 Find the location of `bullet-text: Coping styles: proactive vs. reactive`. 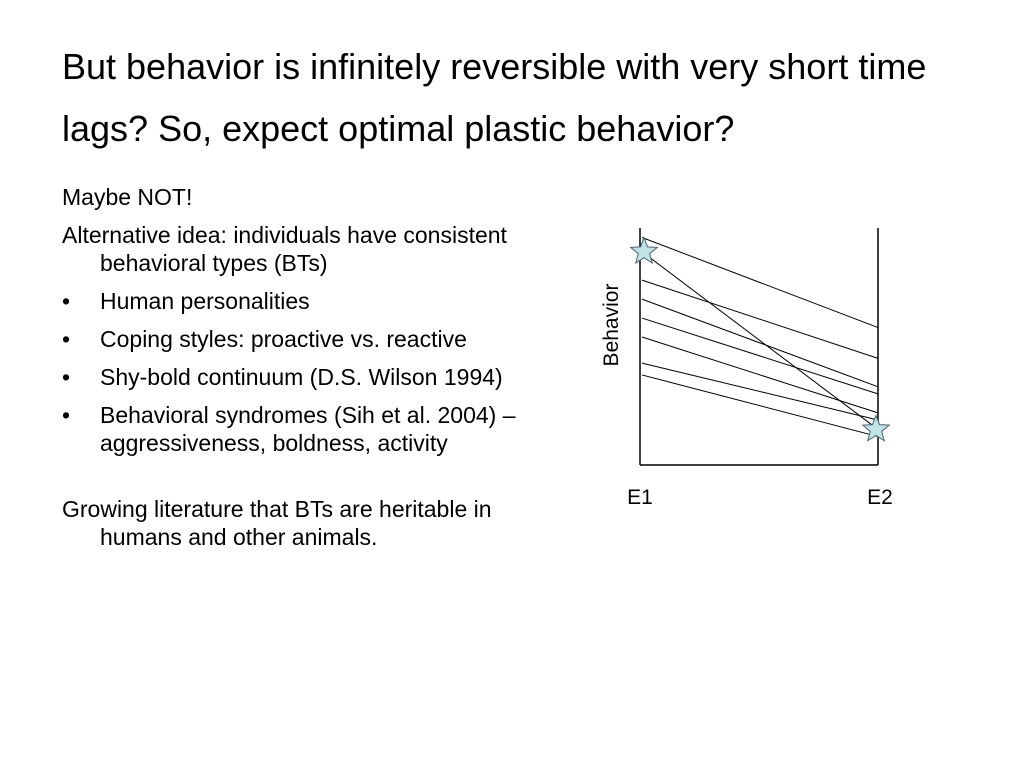

bullet-text: Coping styles: proactive vs. reactive is located at coordinates (283, 339).